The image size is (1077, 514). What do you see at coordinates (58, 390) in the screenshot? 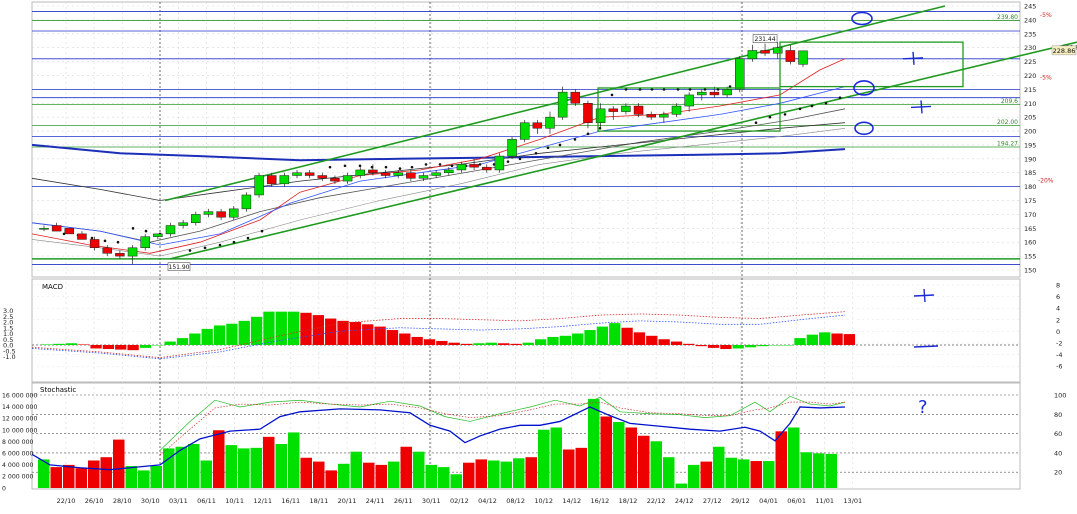
I see `stochastic-title: Stochastic` at bounding box center [58, 390].